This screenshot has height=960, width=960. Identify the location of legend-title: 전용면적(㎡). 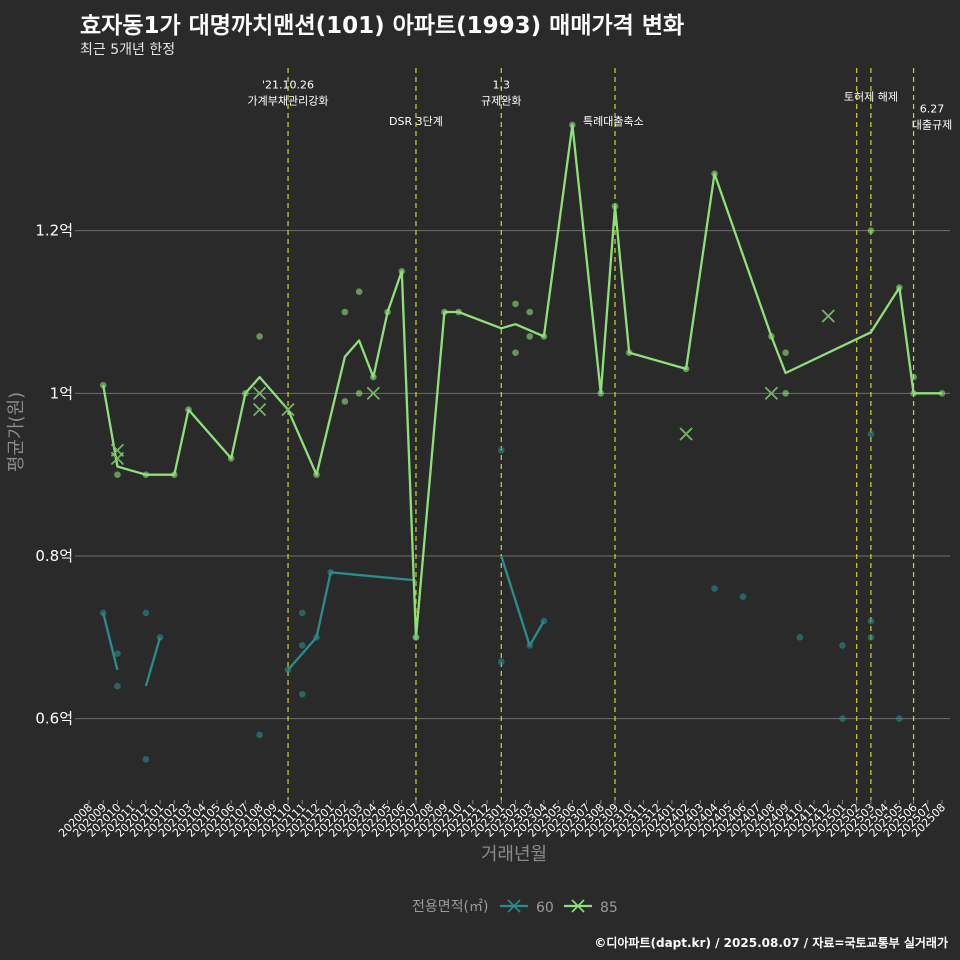
(450, 907).